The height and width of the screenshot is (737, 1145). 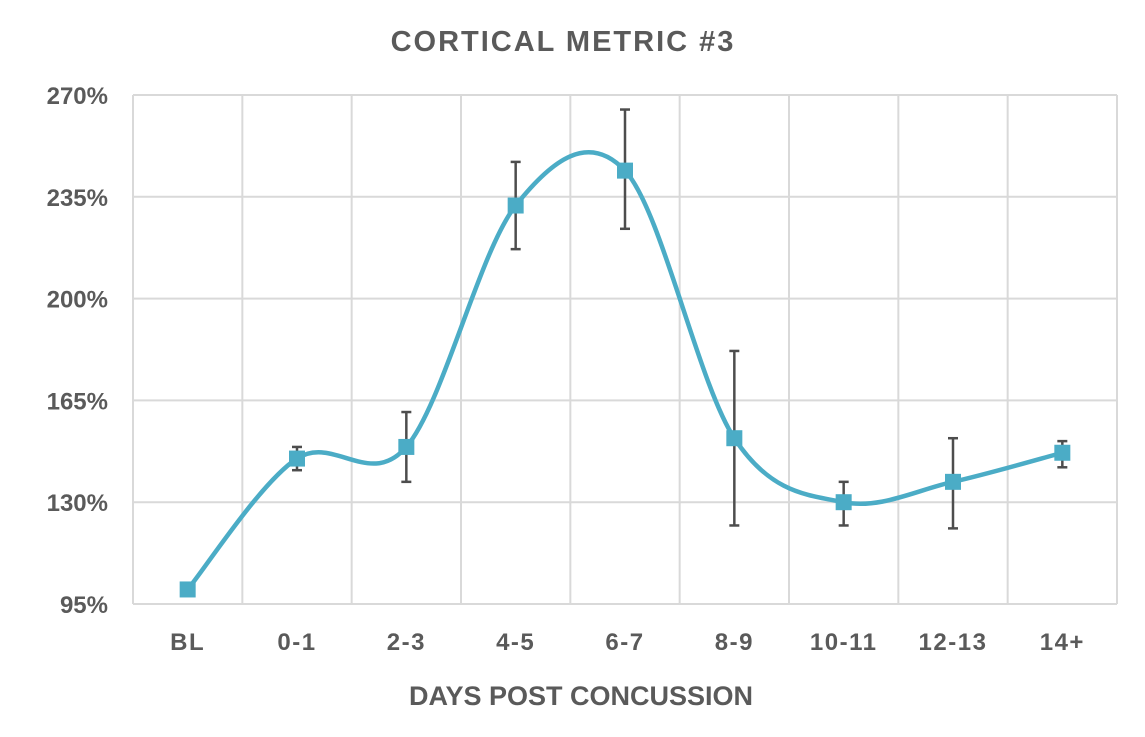 What do you see at coordinates (563, 42) in the screenshot?
I see `chart-title: CORTICAL METRIC #3` at bounding box center [563, 42].